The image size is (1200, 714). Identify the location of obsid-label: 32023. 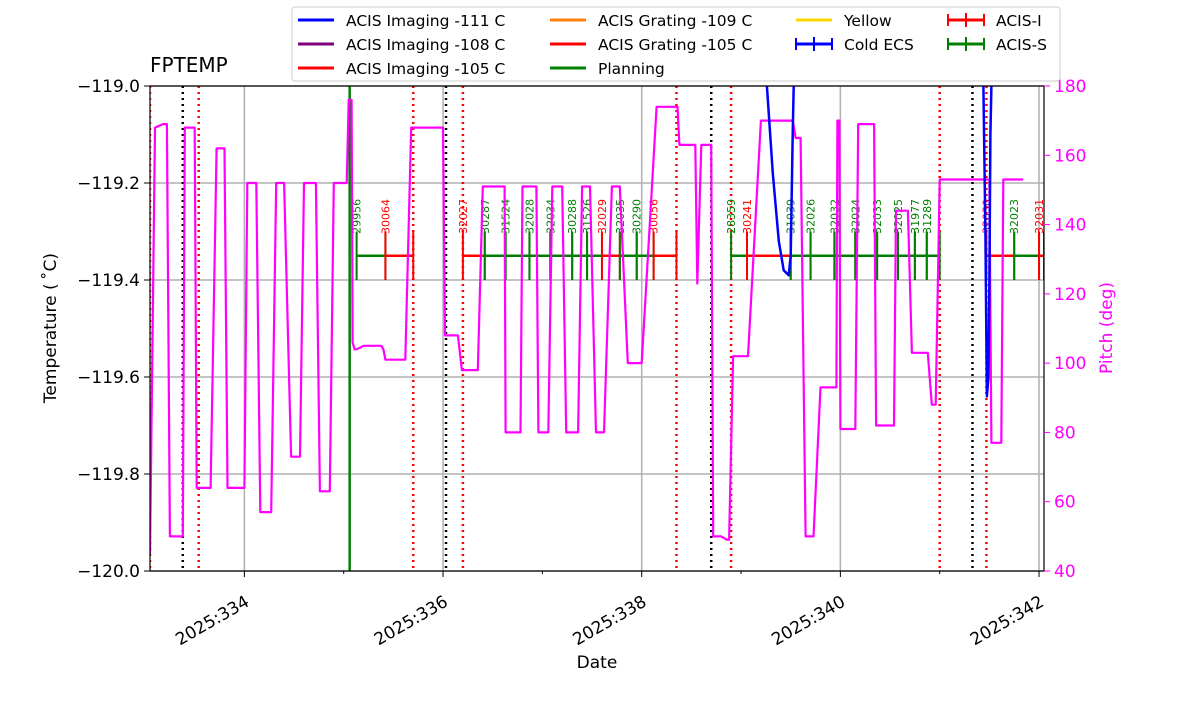
(1014, 216).